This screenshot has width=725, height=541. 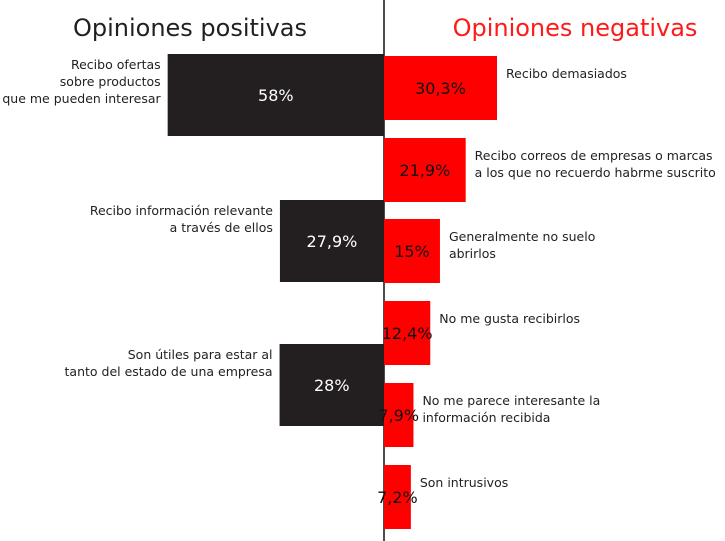 What do you see at coordinates (464, 482) in the screenshot?
I see `negative-category-label: Son intrusivos` at bounding box center [464, 482].